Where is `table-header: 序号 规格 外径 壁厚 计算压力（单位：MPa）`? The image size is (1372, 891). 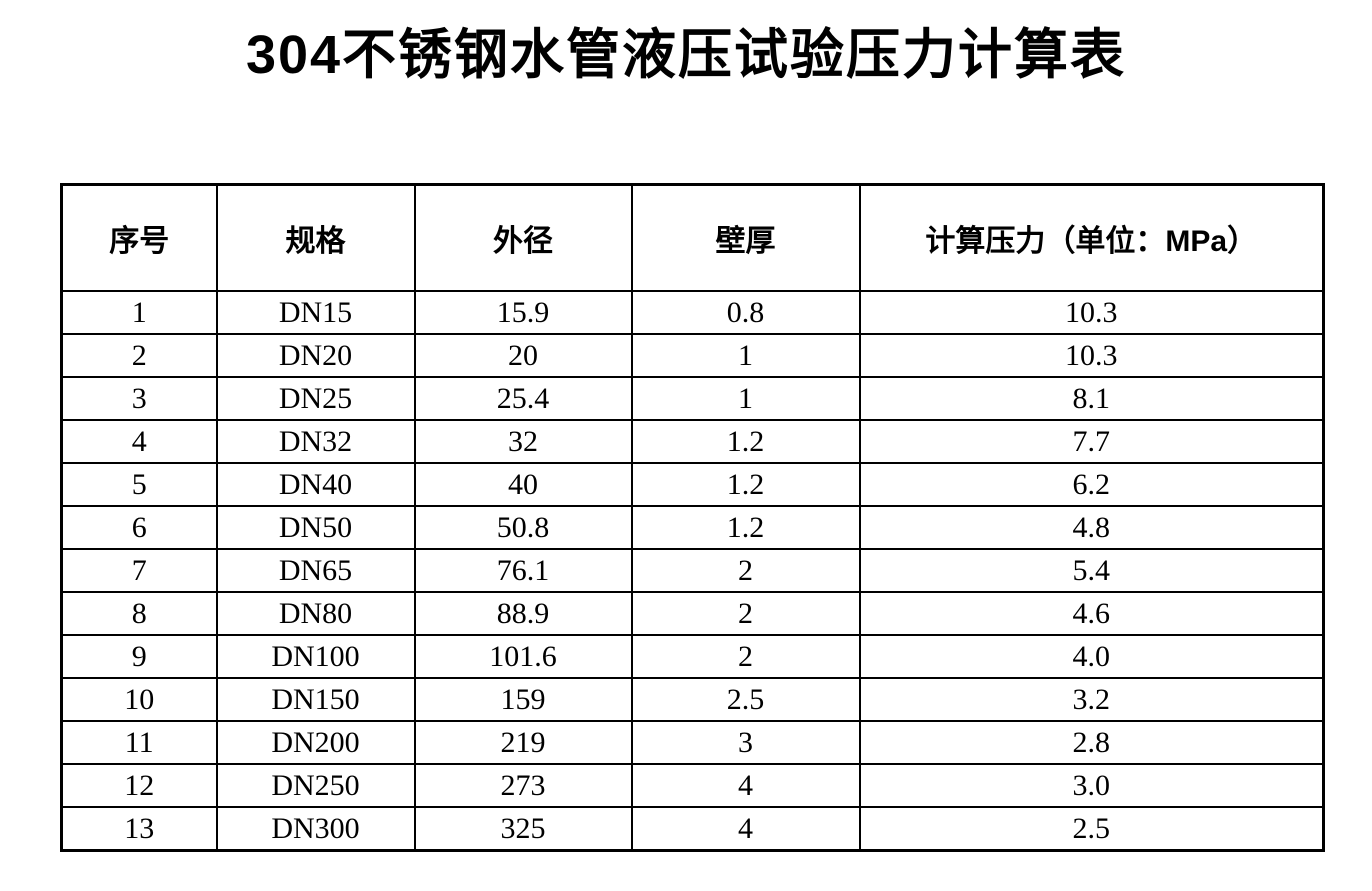 table-header: 序号 规格 外径 壁厚 计算压力（单位：MPa） is located at coordinates (692, 237).